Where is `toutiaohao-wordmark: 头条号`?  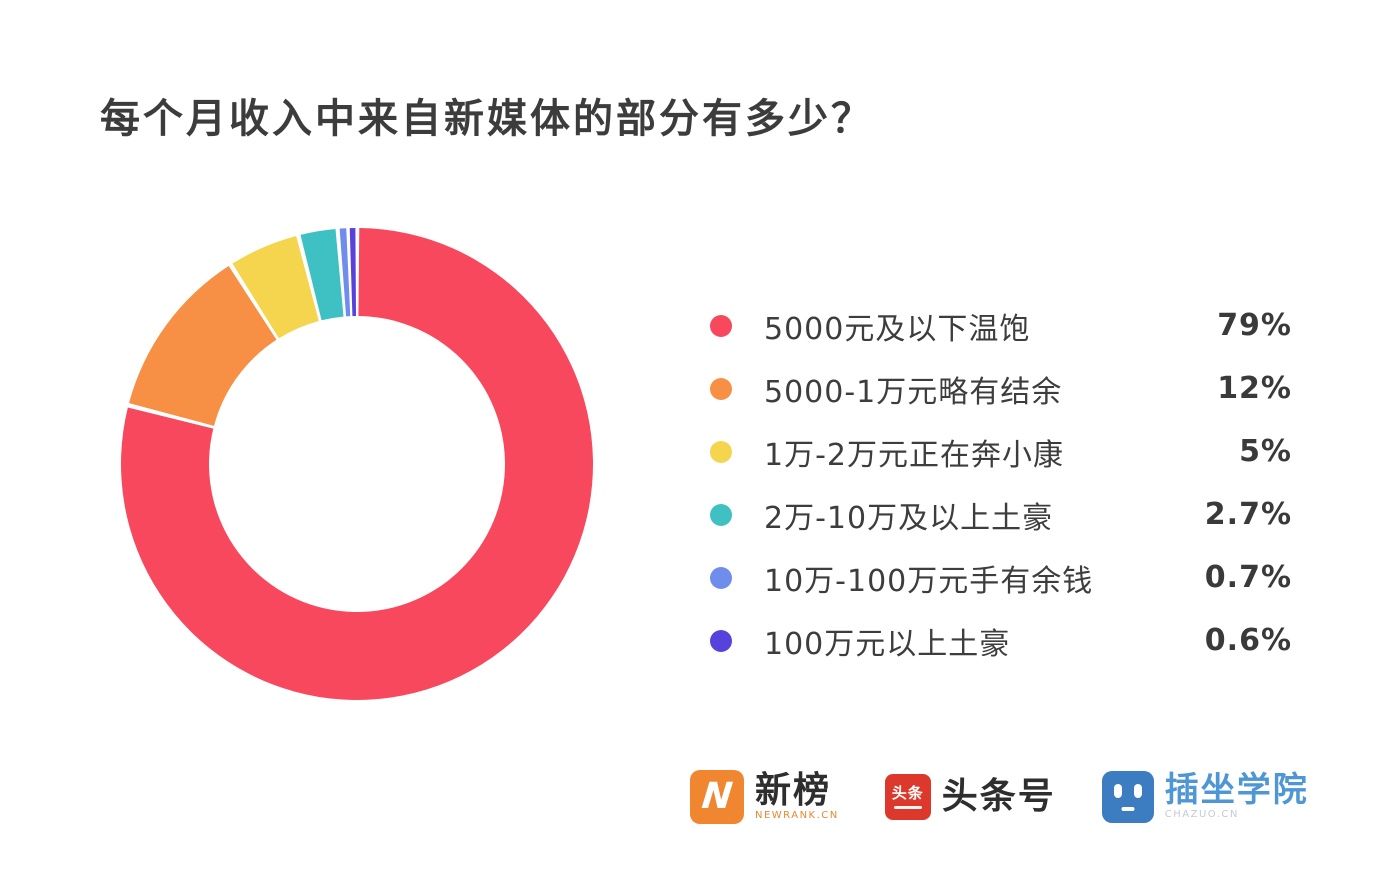 toutiaohao-wordmark: 头条号 is located at coordinates (998, 797).